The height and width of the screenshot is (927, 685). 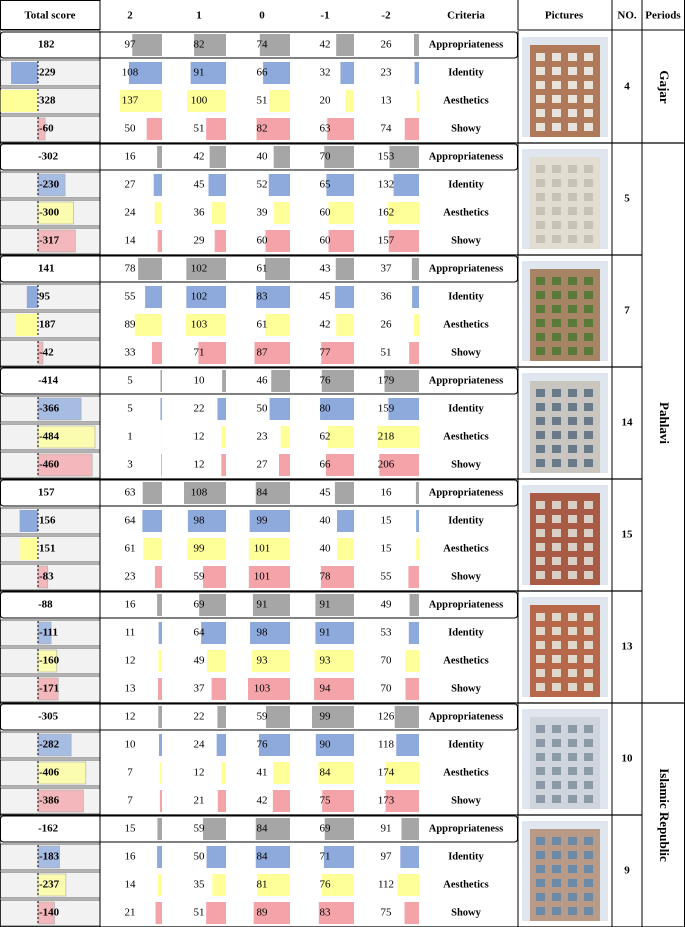 What do you see at coordinates (627, 16) in the screenshot?
I see `header-cell: NO.` at bounding box center [627, 16].